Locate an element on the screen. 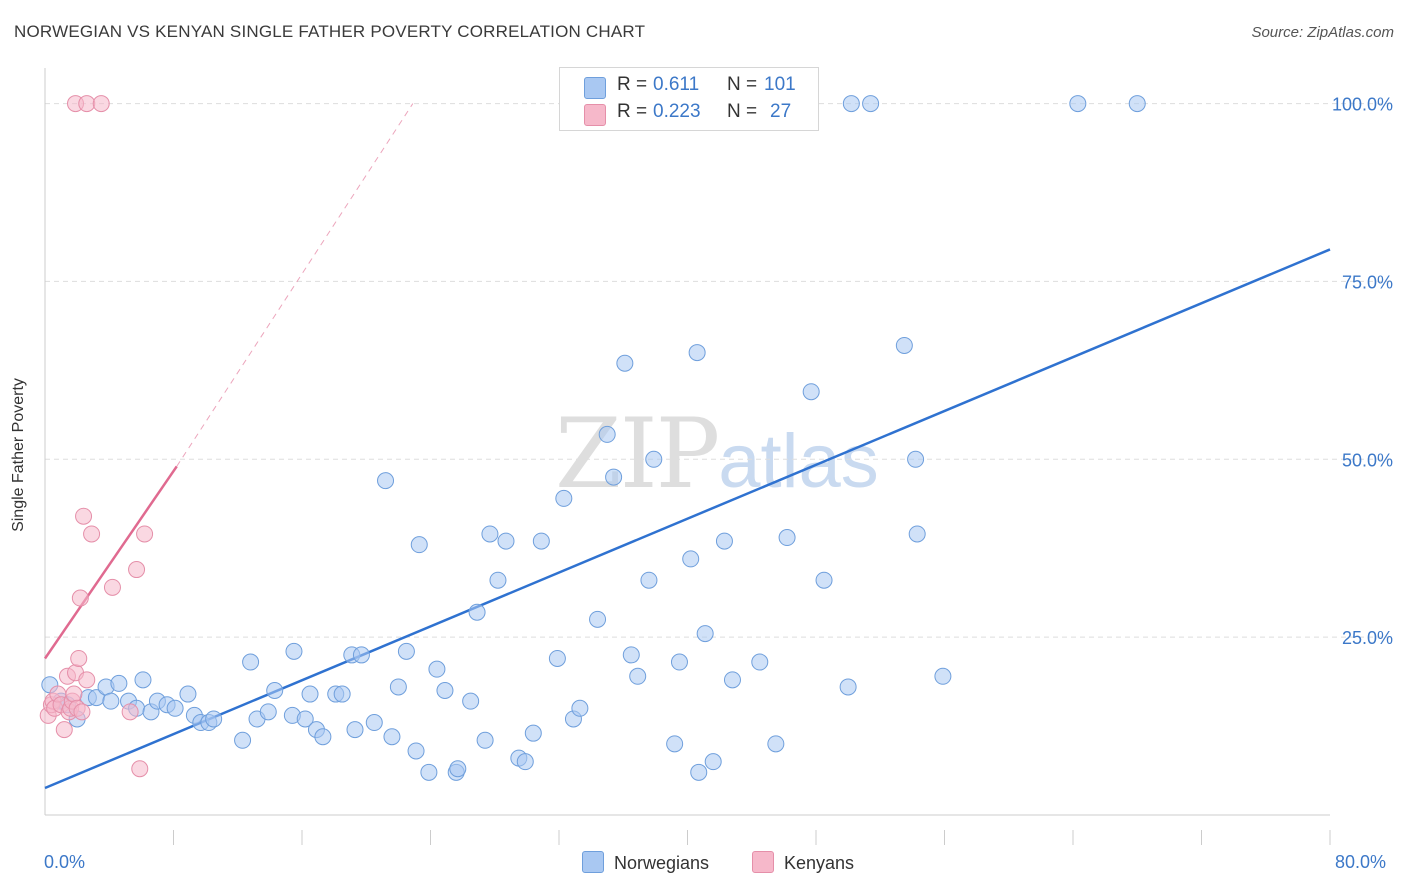 The width and height of the screenshot is (1406, 892). bottom-legend-kenyans: Kenyans is located at coordinates (803, 862).